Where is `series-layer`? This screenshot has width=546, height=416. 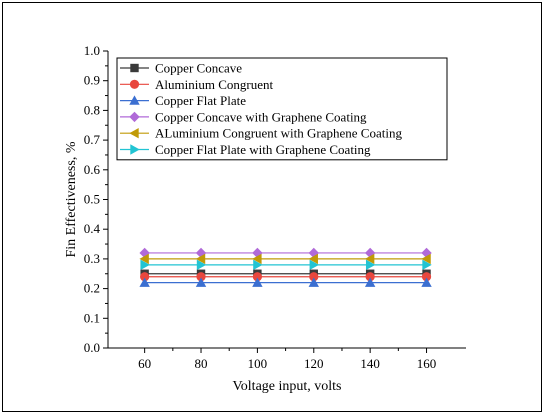
series-layer is located at coordinates (285, 267).